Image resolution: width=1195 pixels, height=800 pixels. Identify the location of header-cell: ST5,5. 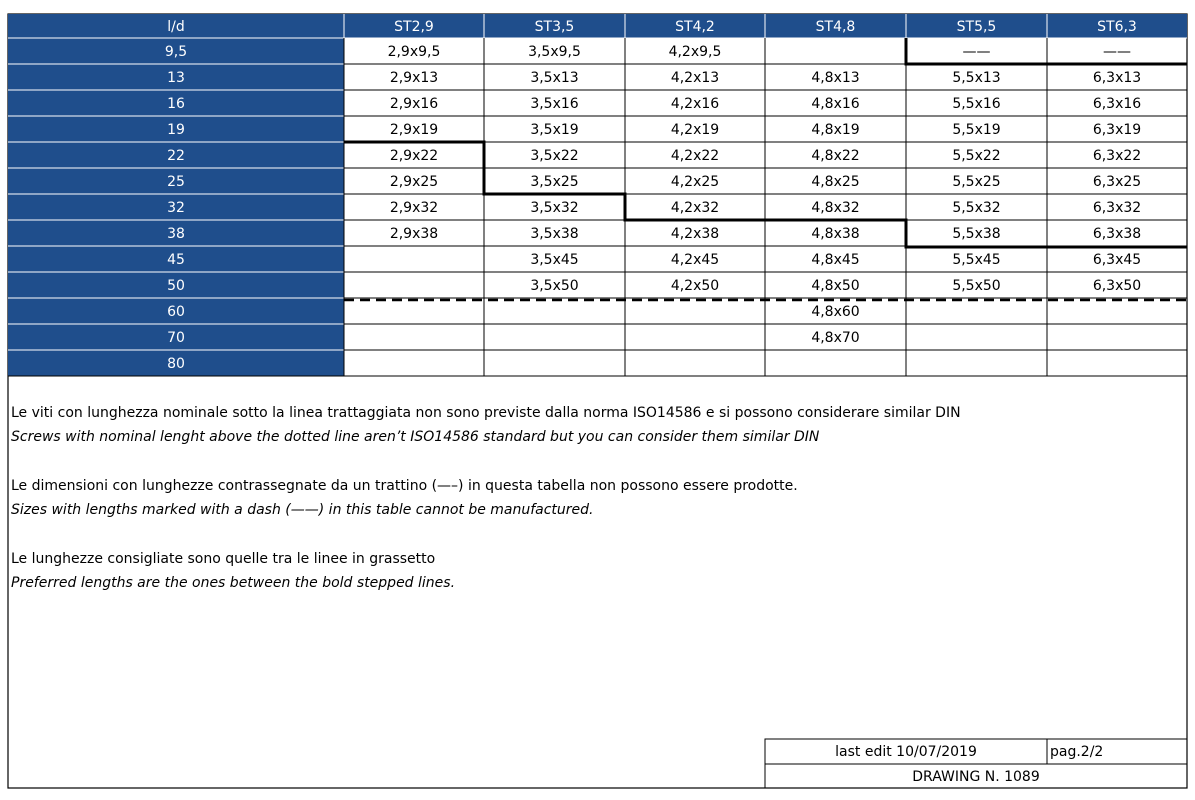
(977, 27).